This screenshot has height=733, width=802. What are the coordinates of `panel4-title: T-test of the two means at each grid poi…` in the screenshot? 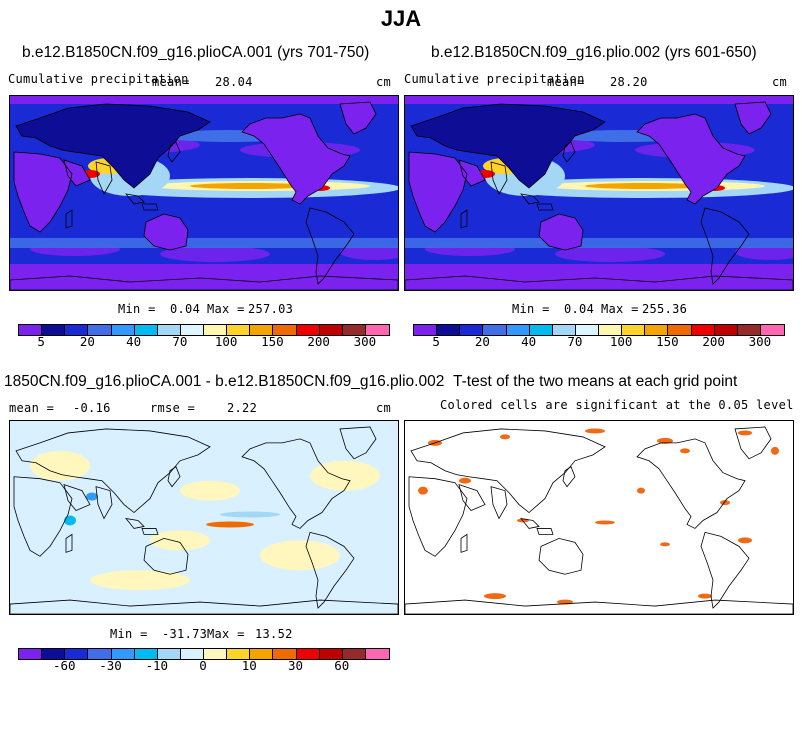 It's located at (595, 381).